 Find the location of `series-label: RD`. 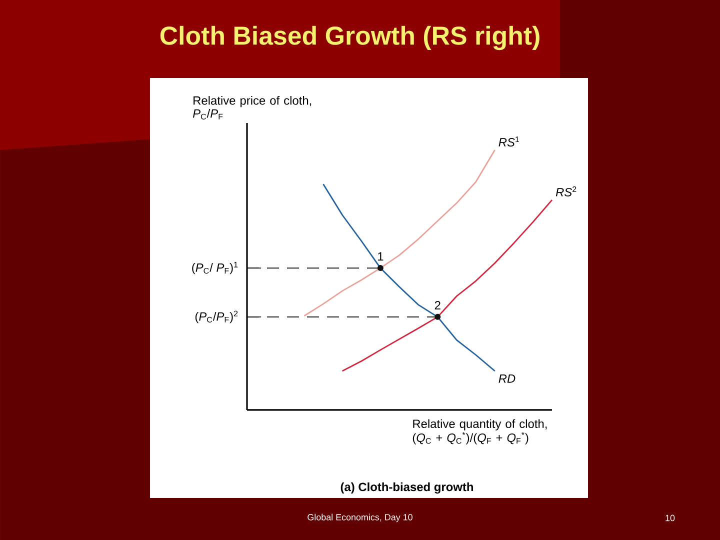

series-label: RD is located at coordinates (507, 378).